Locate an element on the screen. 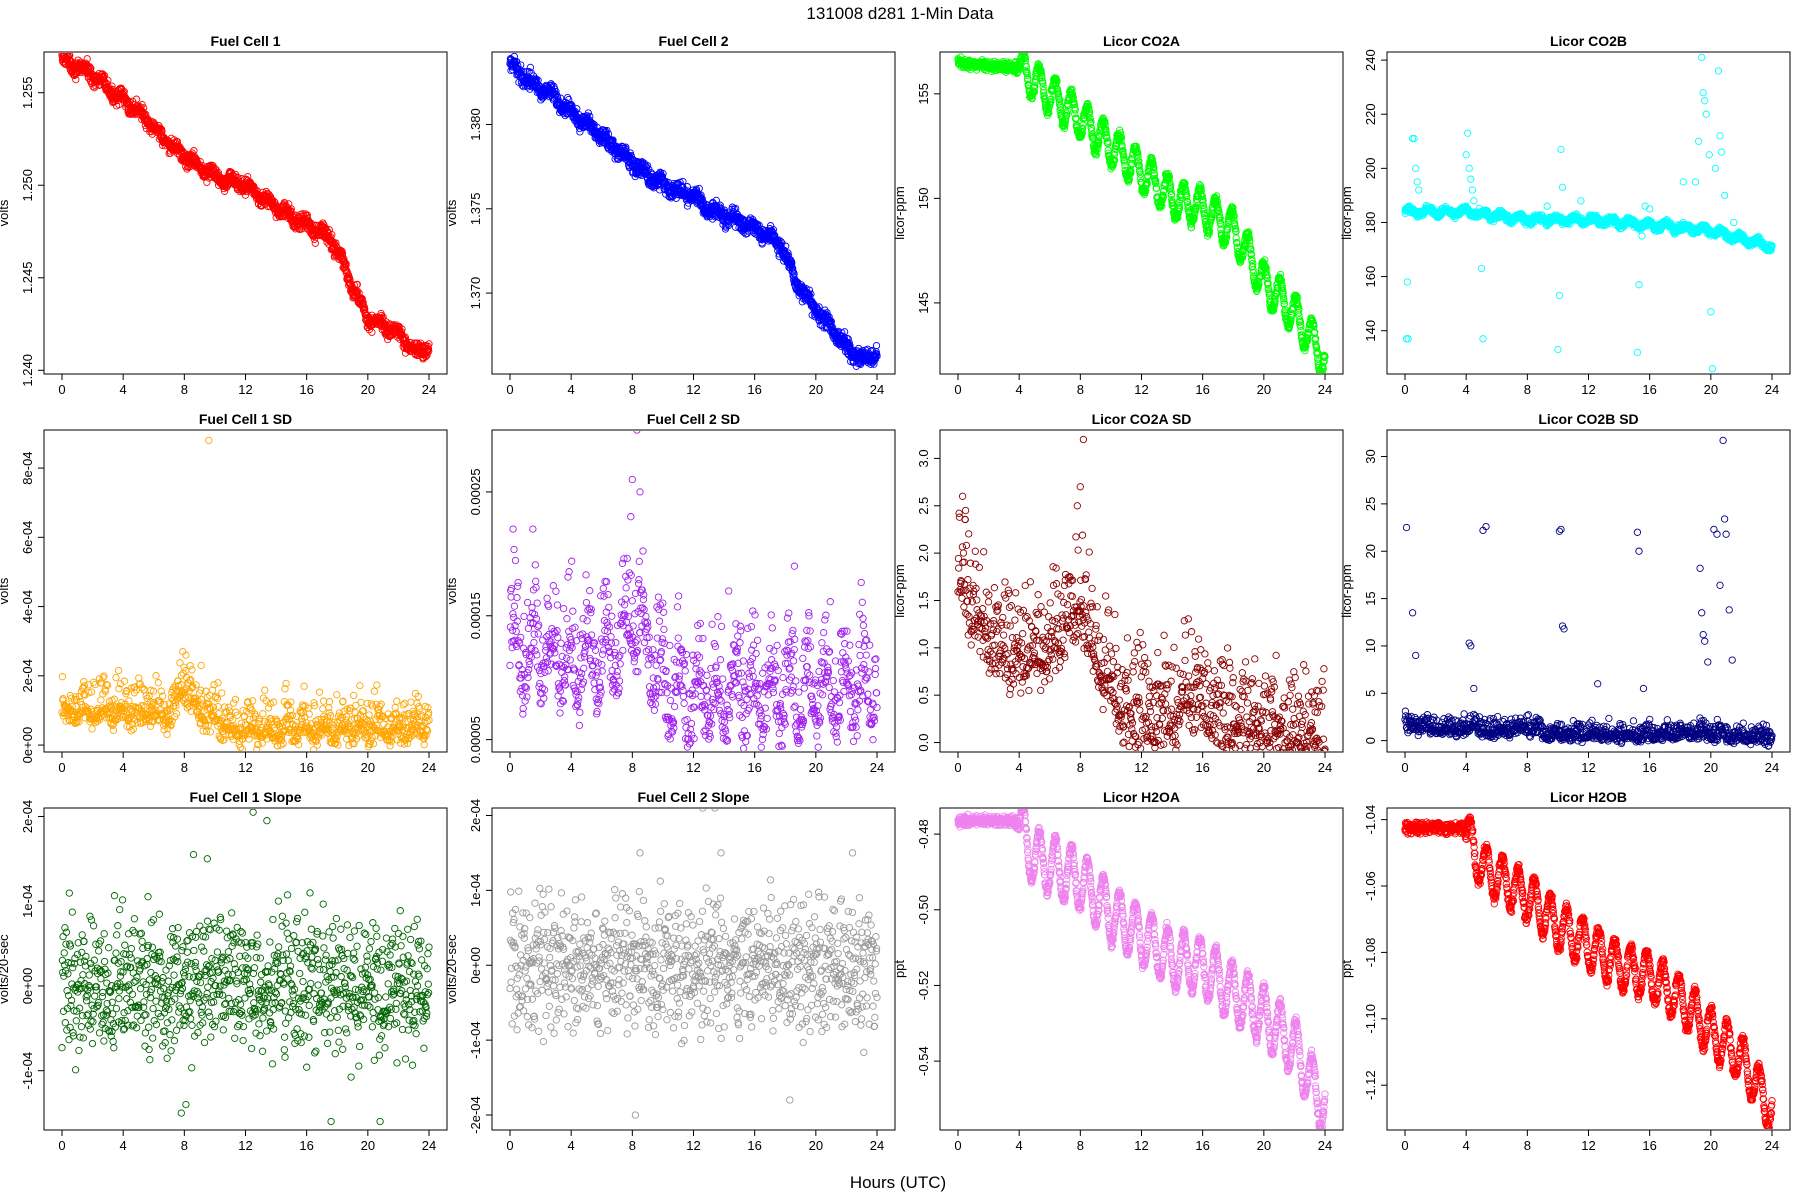 The width and height of the screenshot is (1800, 1200). y-tick-label: 150 is located at coordinates (923, 199).